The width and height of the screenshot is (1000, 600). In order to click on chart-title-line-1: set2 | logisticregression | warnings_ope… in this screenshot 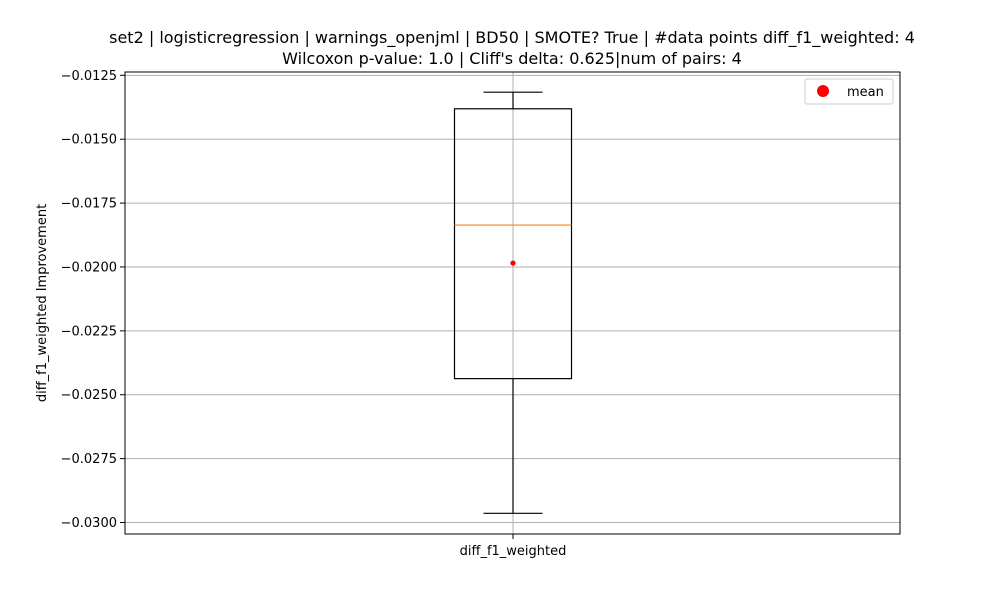, I will do `click(512, 38)`.